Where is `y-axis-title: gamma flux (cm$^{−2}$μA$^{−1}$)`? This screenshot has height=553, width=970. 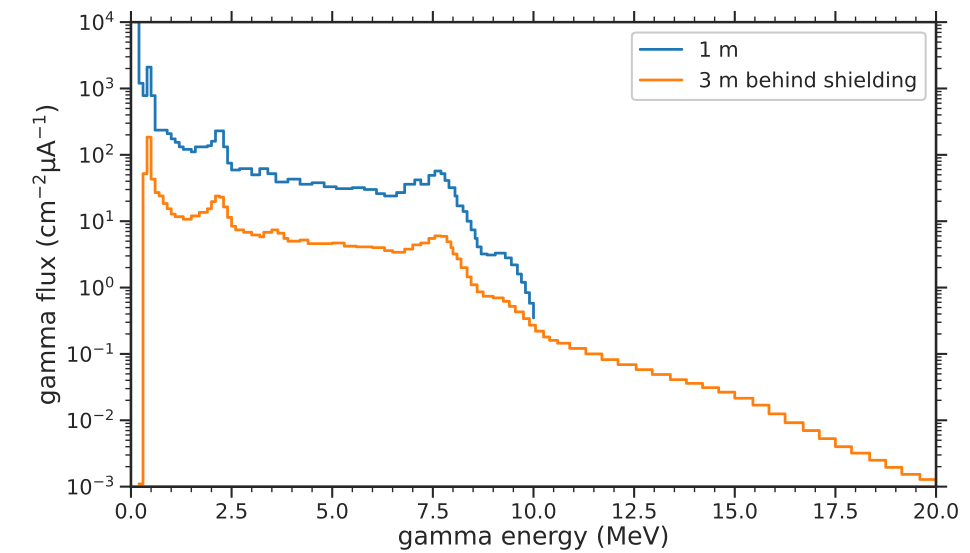 y-axis-title: gamma flux (cm$^{−2}$μA$^{−1}$) is located at coordinates (46, 255).